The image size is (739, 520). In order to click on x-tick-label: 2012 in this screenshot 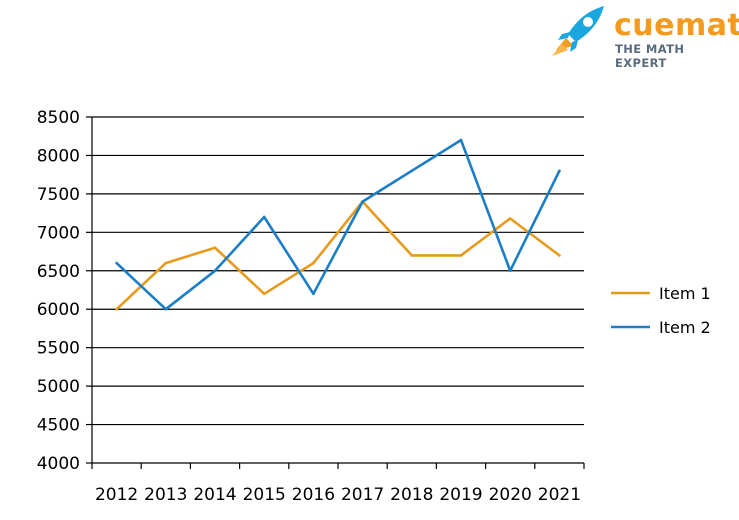, I will do `click(116, 495)`.